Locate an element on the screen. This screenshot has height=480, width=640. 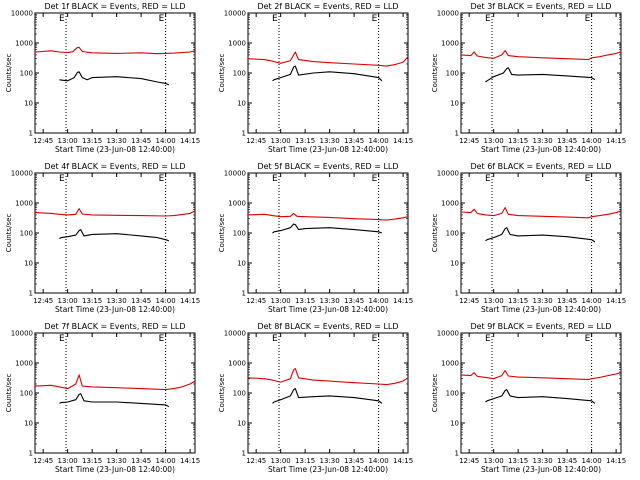
chart-title: Det 2f BLACK = Events, RED = LLD is located at coordinates (327, 6).